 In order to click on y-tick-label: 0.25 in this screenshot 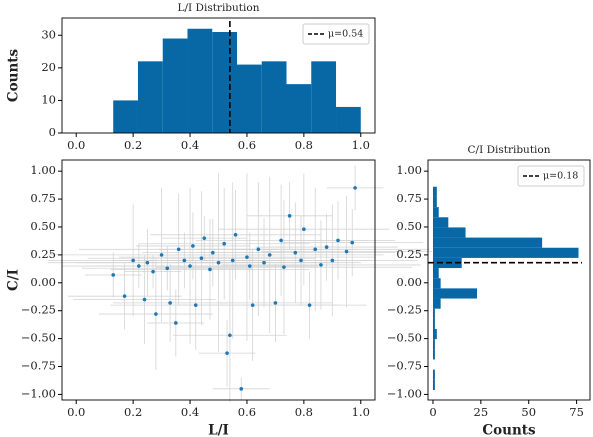, I will do `click(43, 254)`.